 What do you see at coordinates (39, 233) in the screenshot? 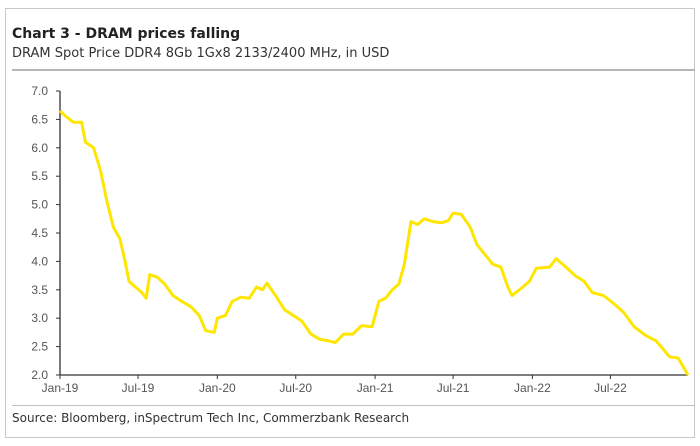
I see `y-tick-label: 4.5` at bounding box center [39, 233].